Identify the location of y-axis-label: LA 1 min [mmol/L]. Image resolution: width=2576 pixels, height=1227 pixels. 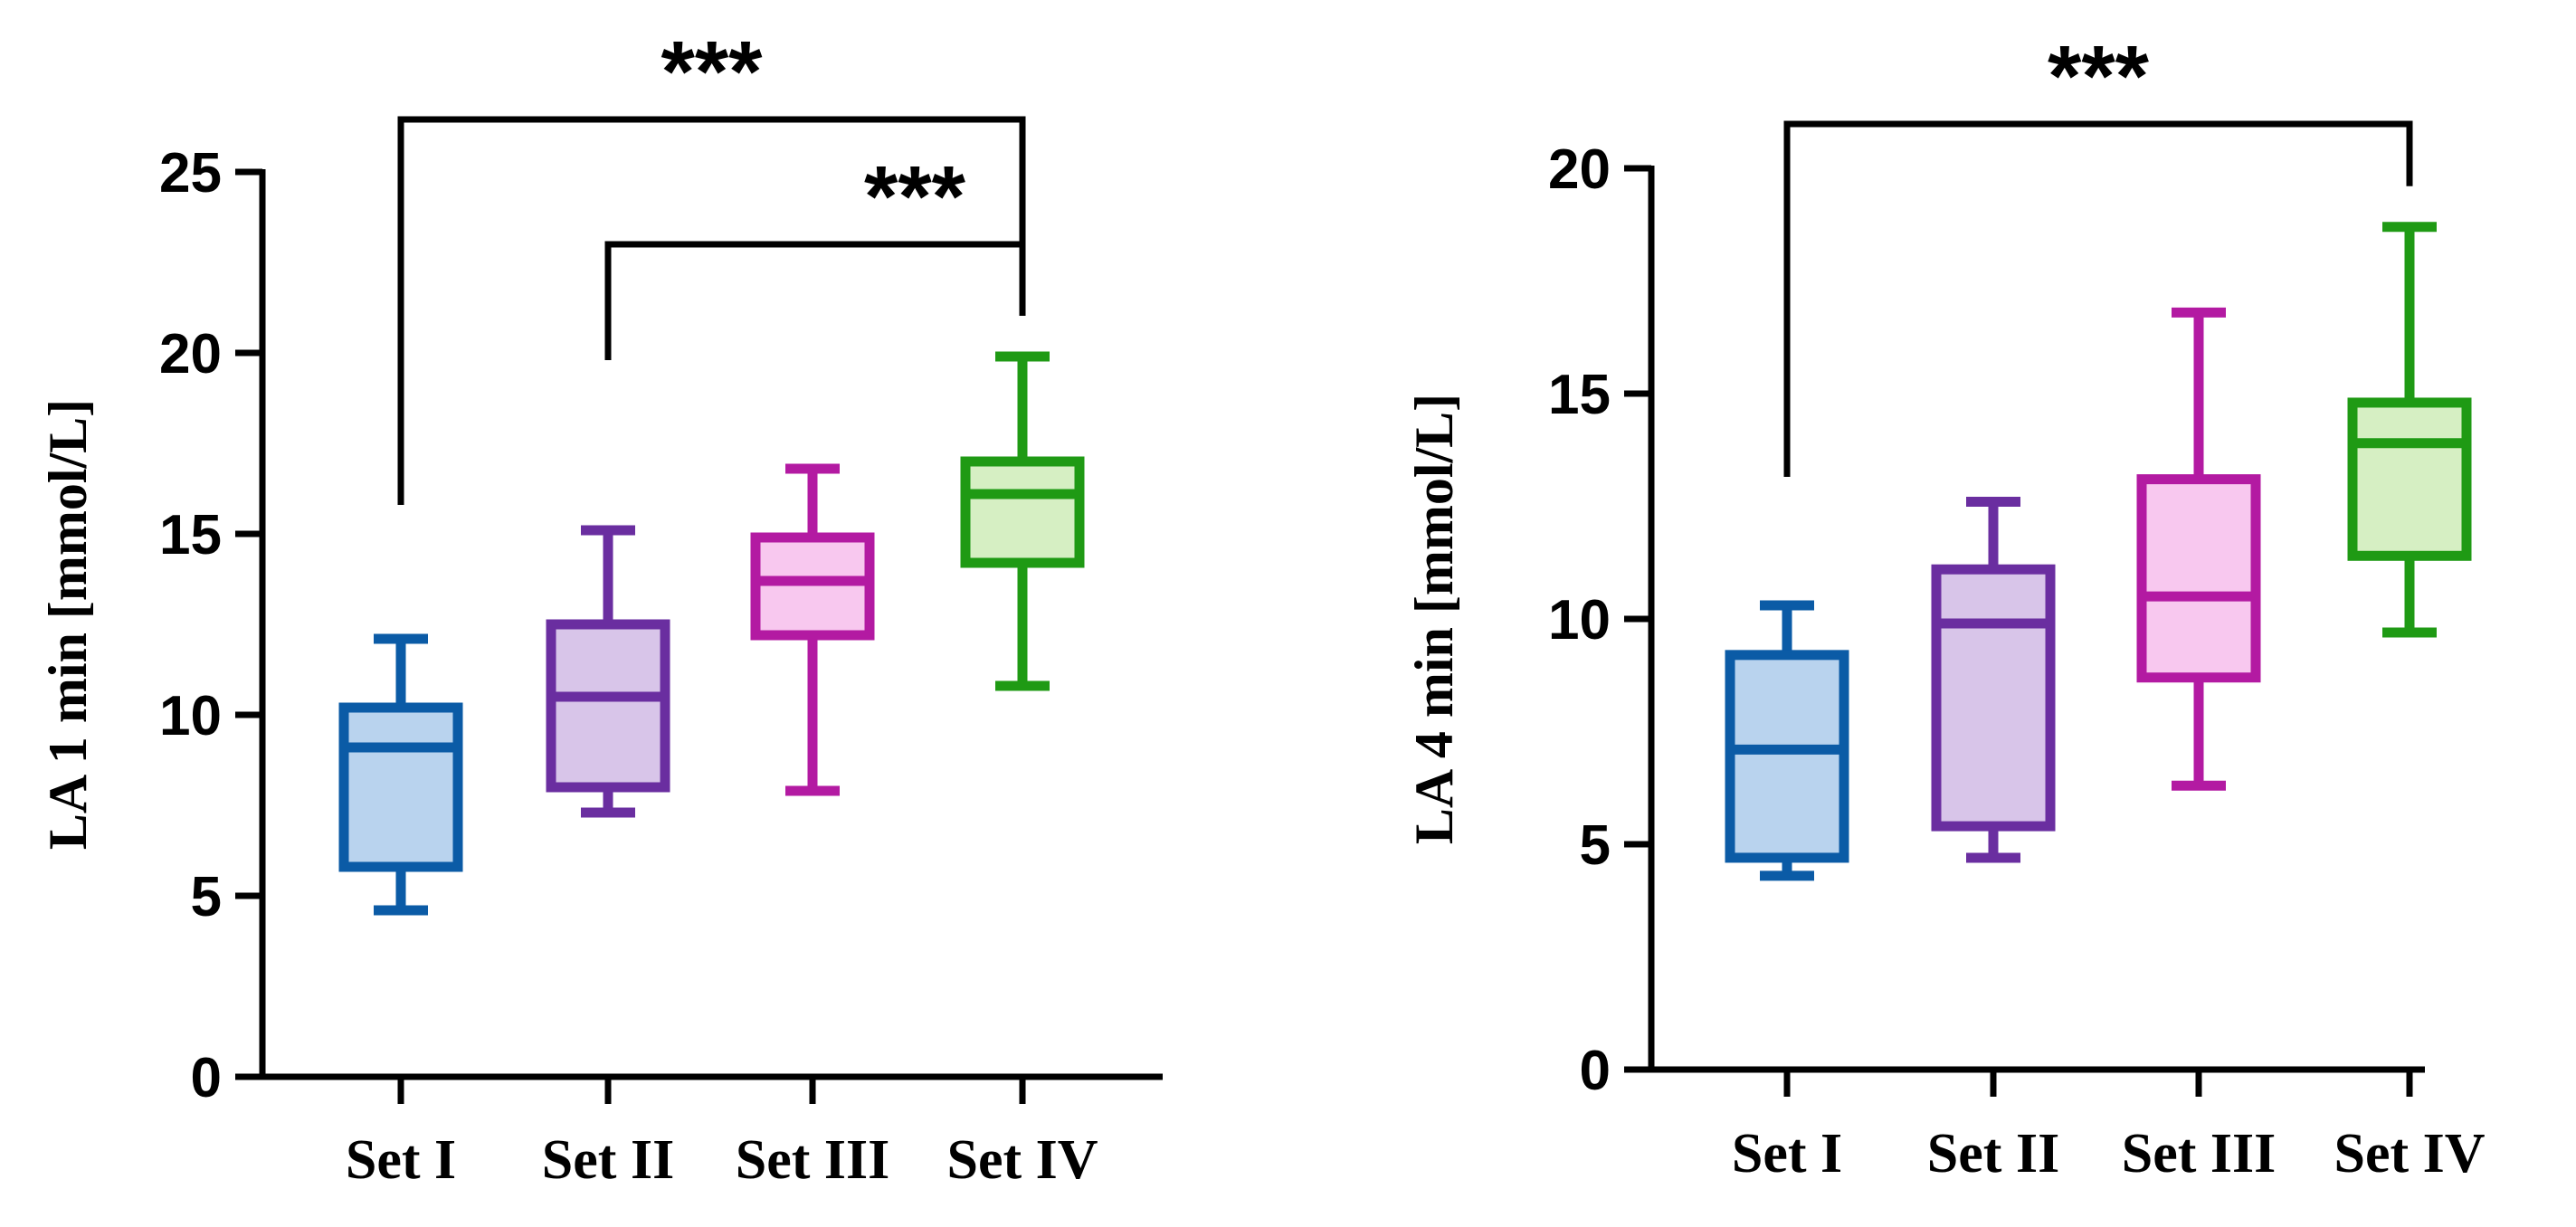
(68, 624).